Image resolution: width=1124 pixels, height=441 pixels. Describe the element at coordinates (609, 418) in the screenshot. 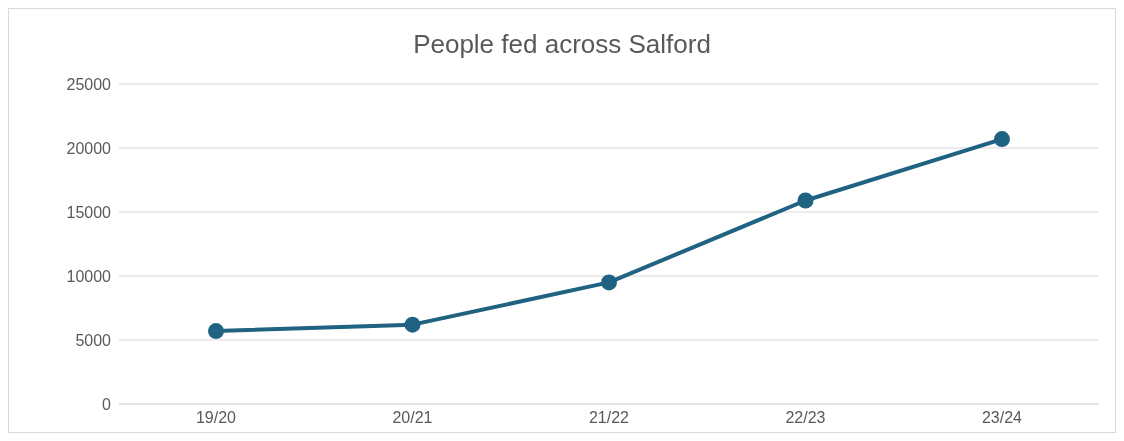

I see `x-tick-label: 21/22` at that location.